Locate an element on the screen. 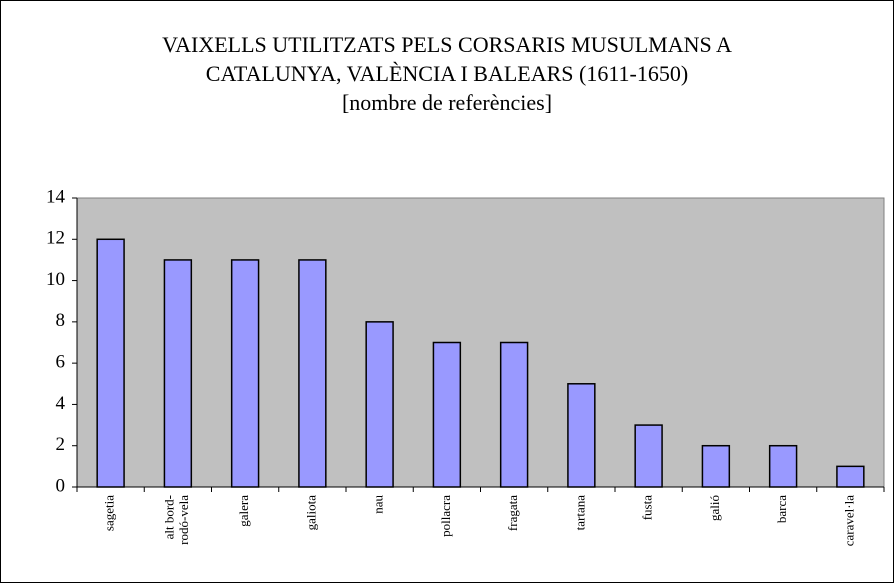 The image size is (894, 583). y-tick-label: 8 is located at coordinates (61, 320).